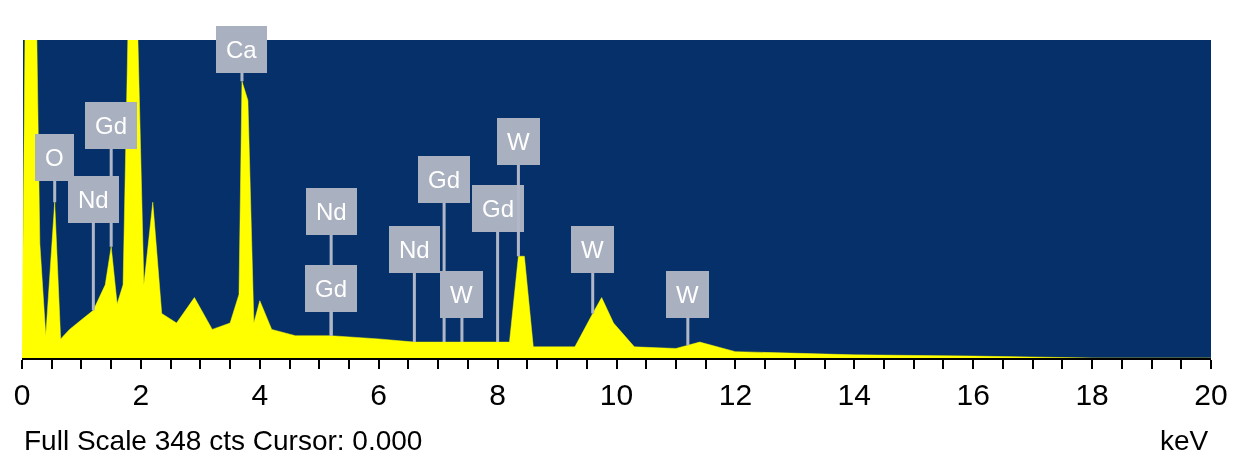 The image size is (1240, 468). What do you see at coordinates (616, 394) in the screenshot?
I see `x-tick-label: 10` at bounding box center [616, 394].